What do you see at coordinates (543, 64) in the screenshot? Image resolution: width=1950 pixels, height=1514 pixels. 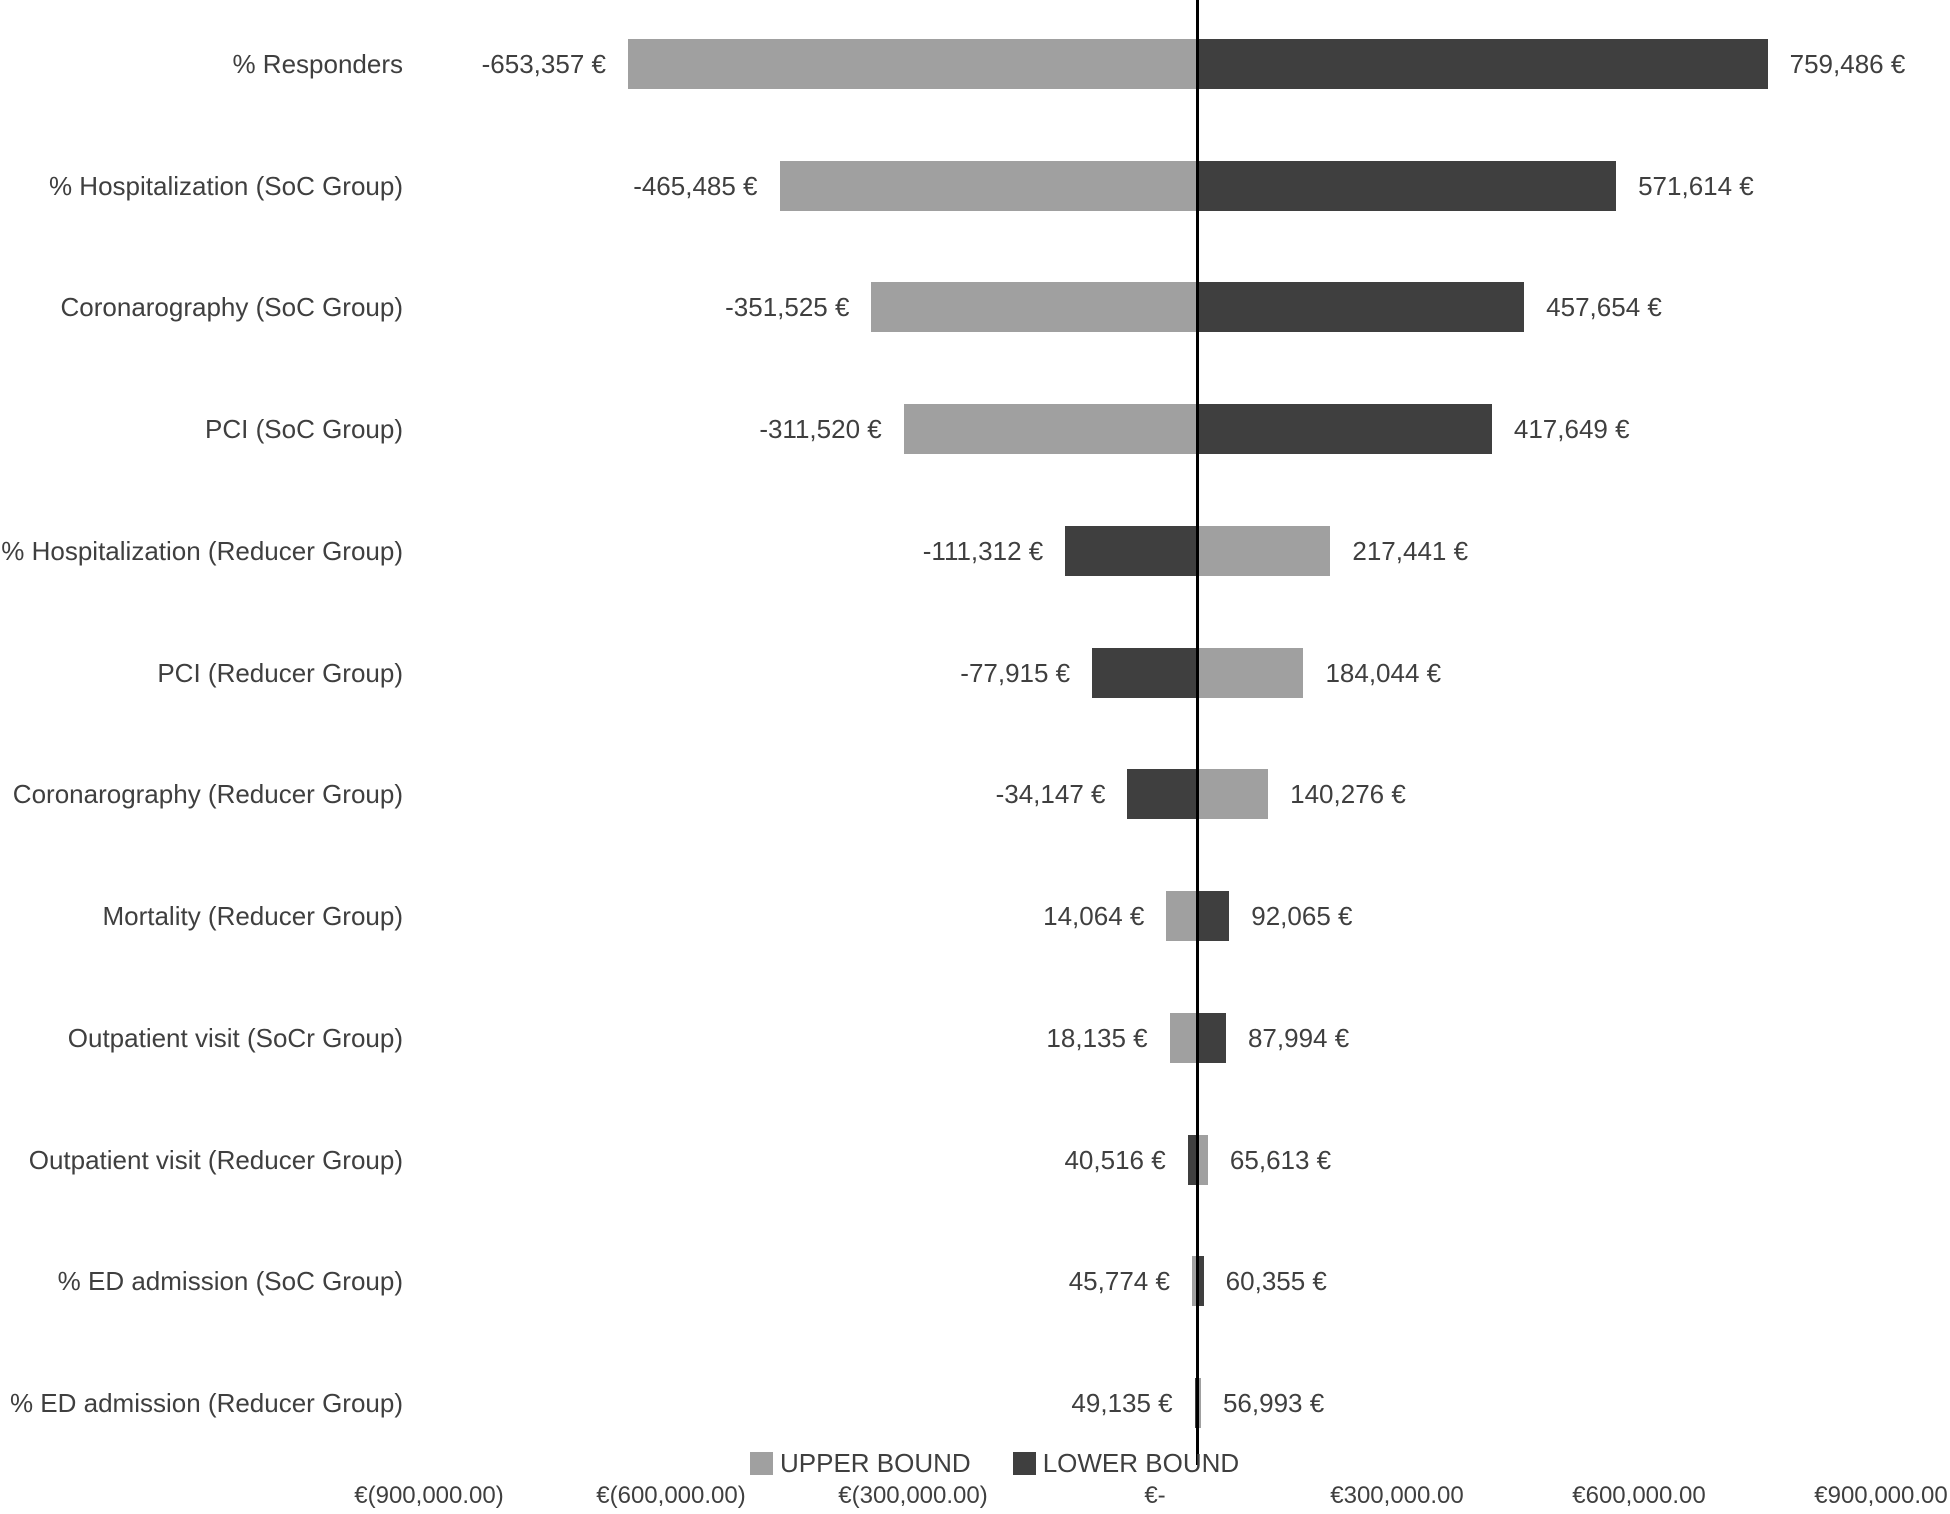 I see `value-label-left: -653,357 €` at bounding box center [543, 64].